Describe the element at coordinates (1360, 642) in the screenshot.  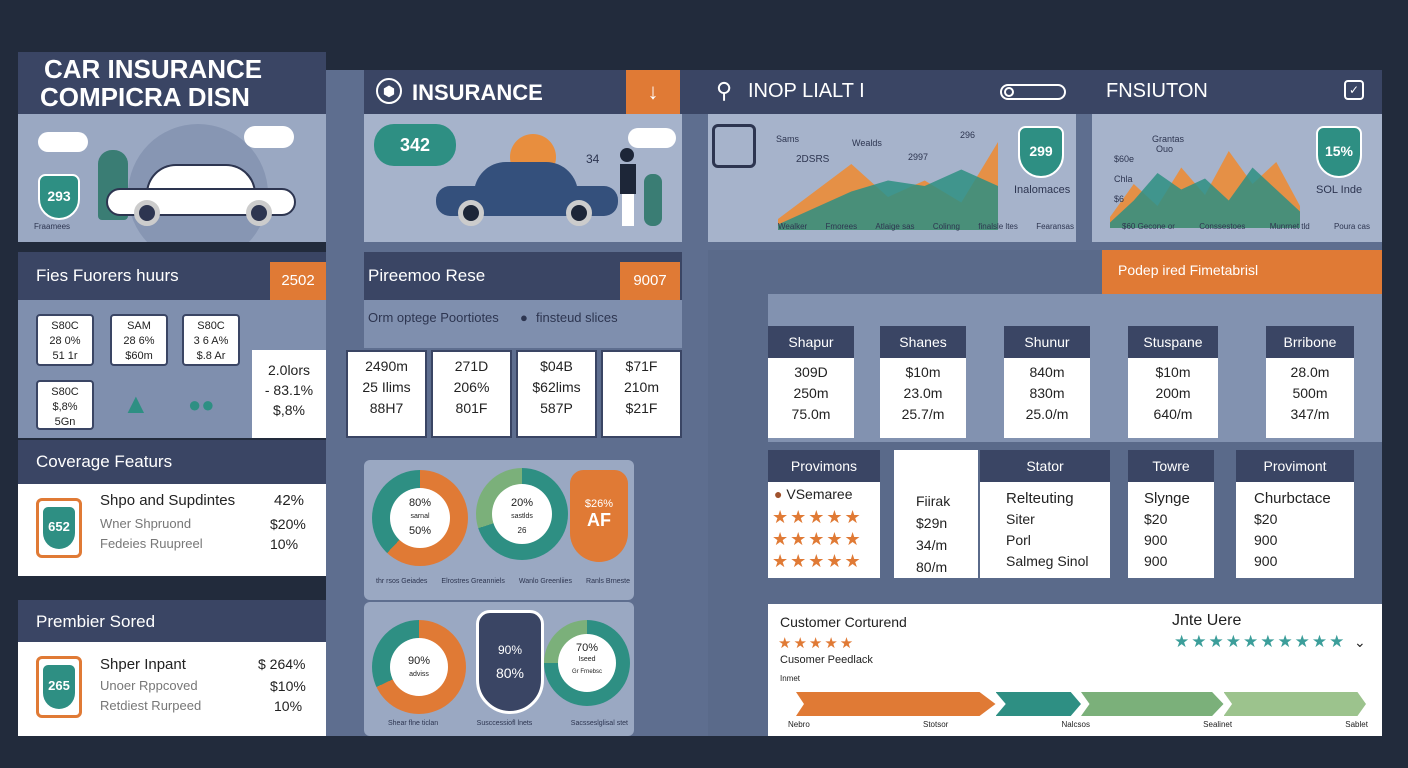
I see `chevron-down-icon: ⌄` at that location.